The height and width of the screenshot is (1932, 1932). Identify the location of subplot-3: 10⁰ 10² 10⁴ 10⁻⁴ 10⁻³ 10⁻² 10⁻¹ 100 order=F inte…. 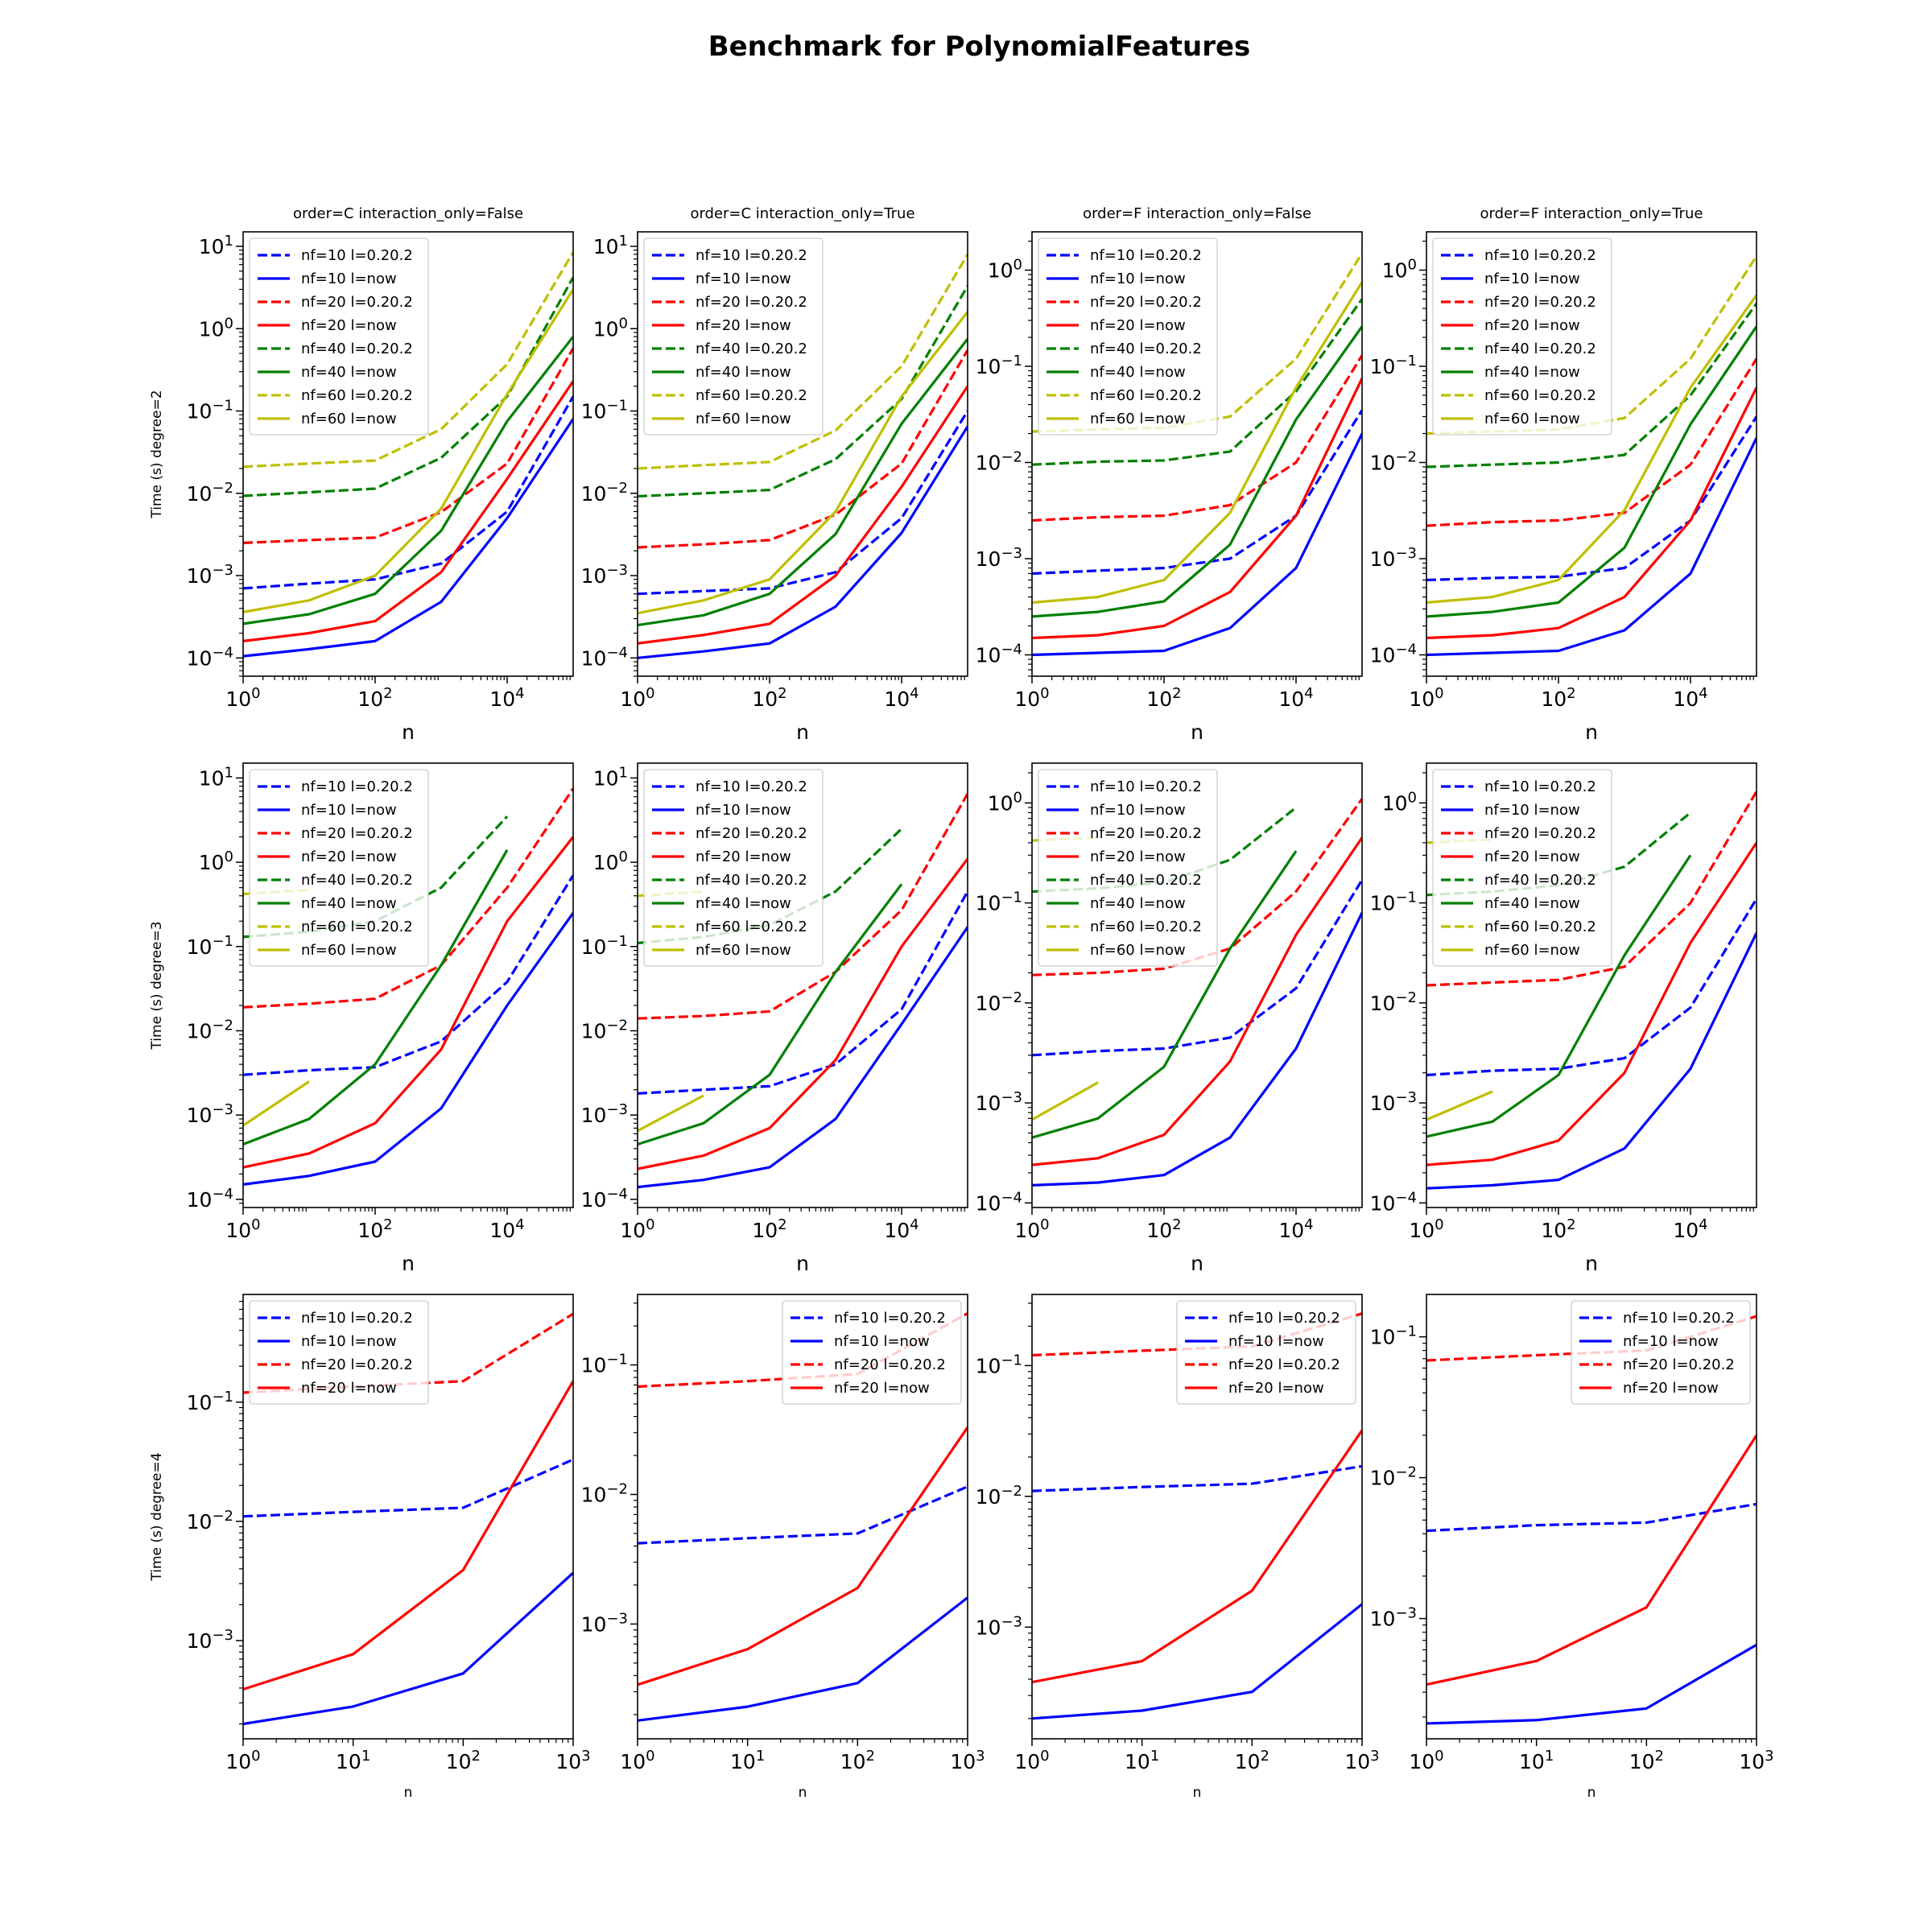
(1169, 474).